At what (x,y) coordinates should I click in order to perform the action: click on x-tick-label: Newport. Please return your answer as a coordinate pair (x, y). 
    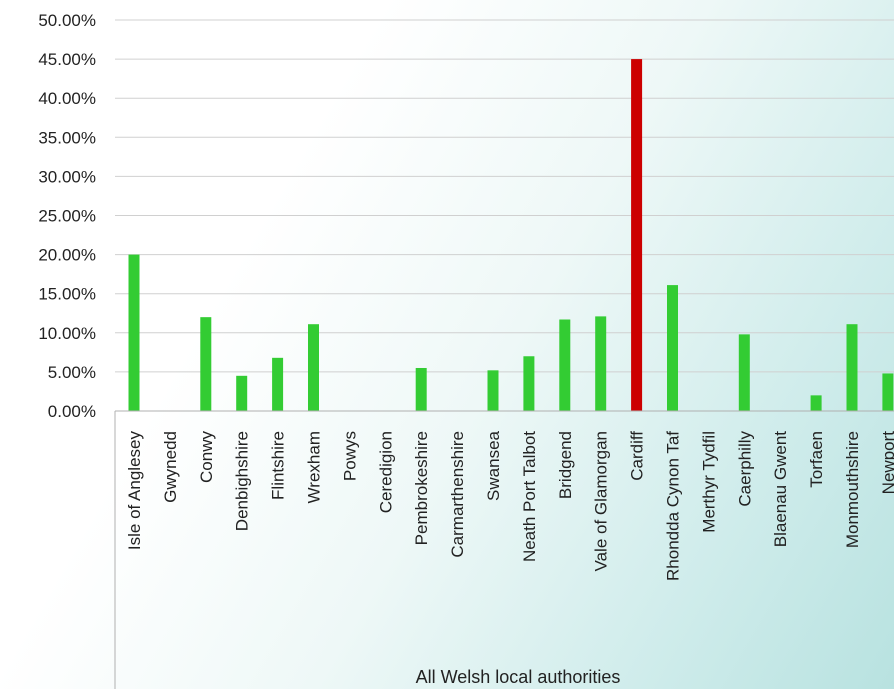
    Looking at the image, I should click on (886, 463).